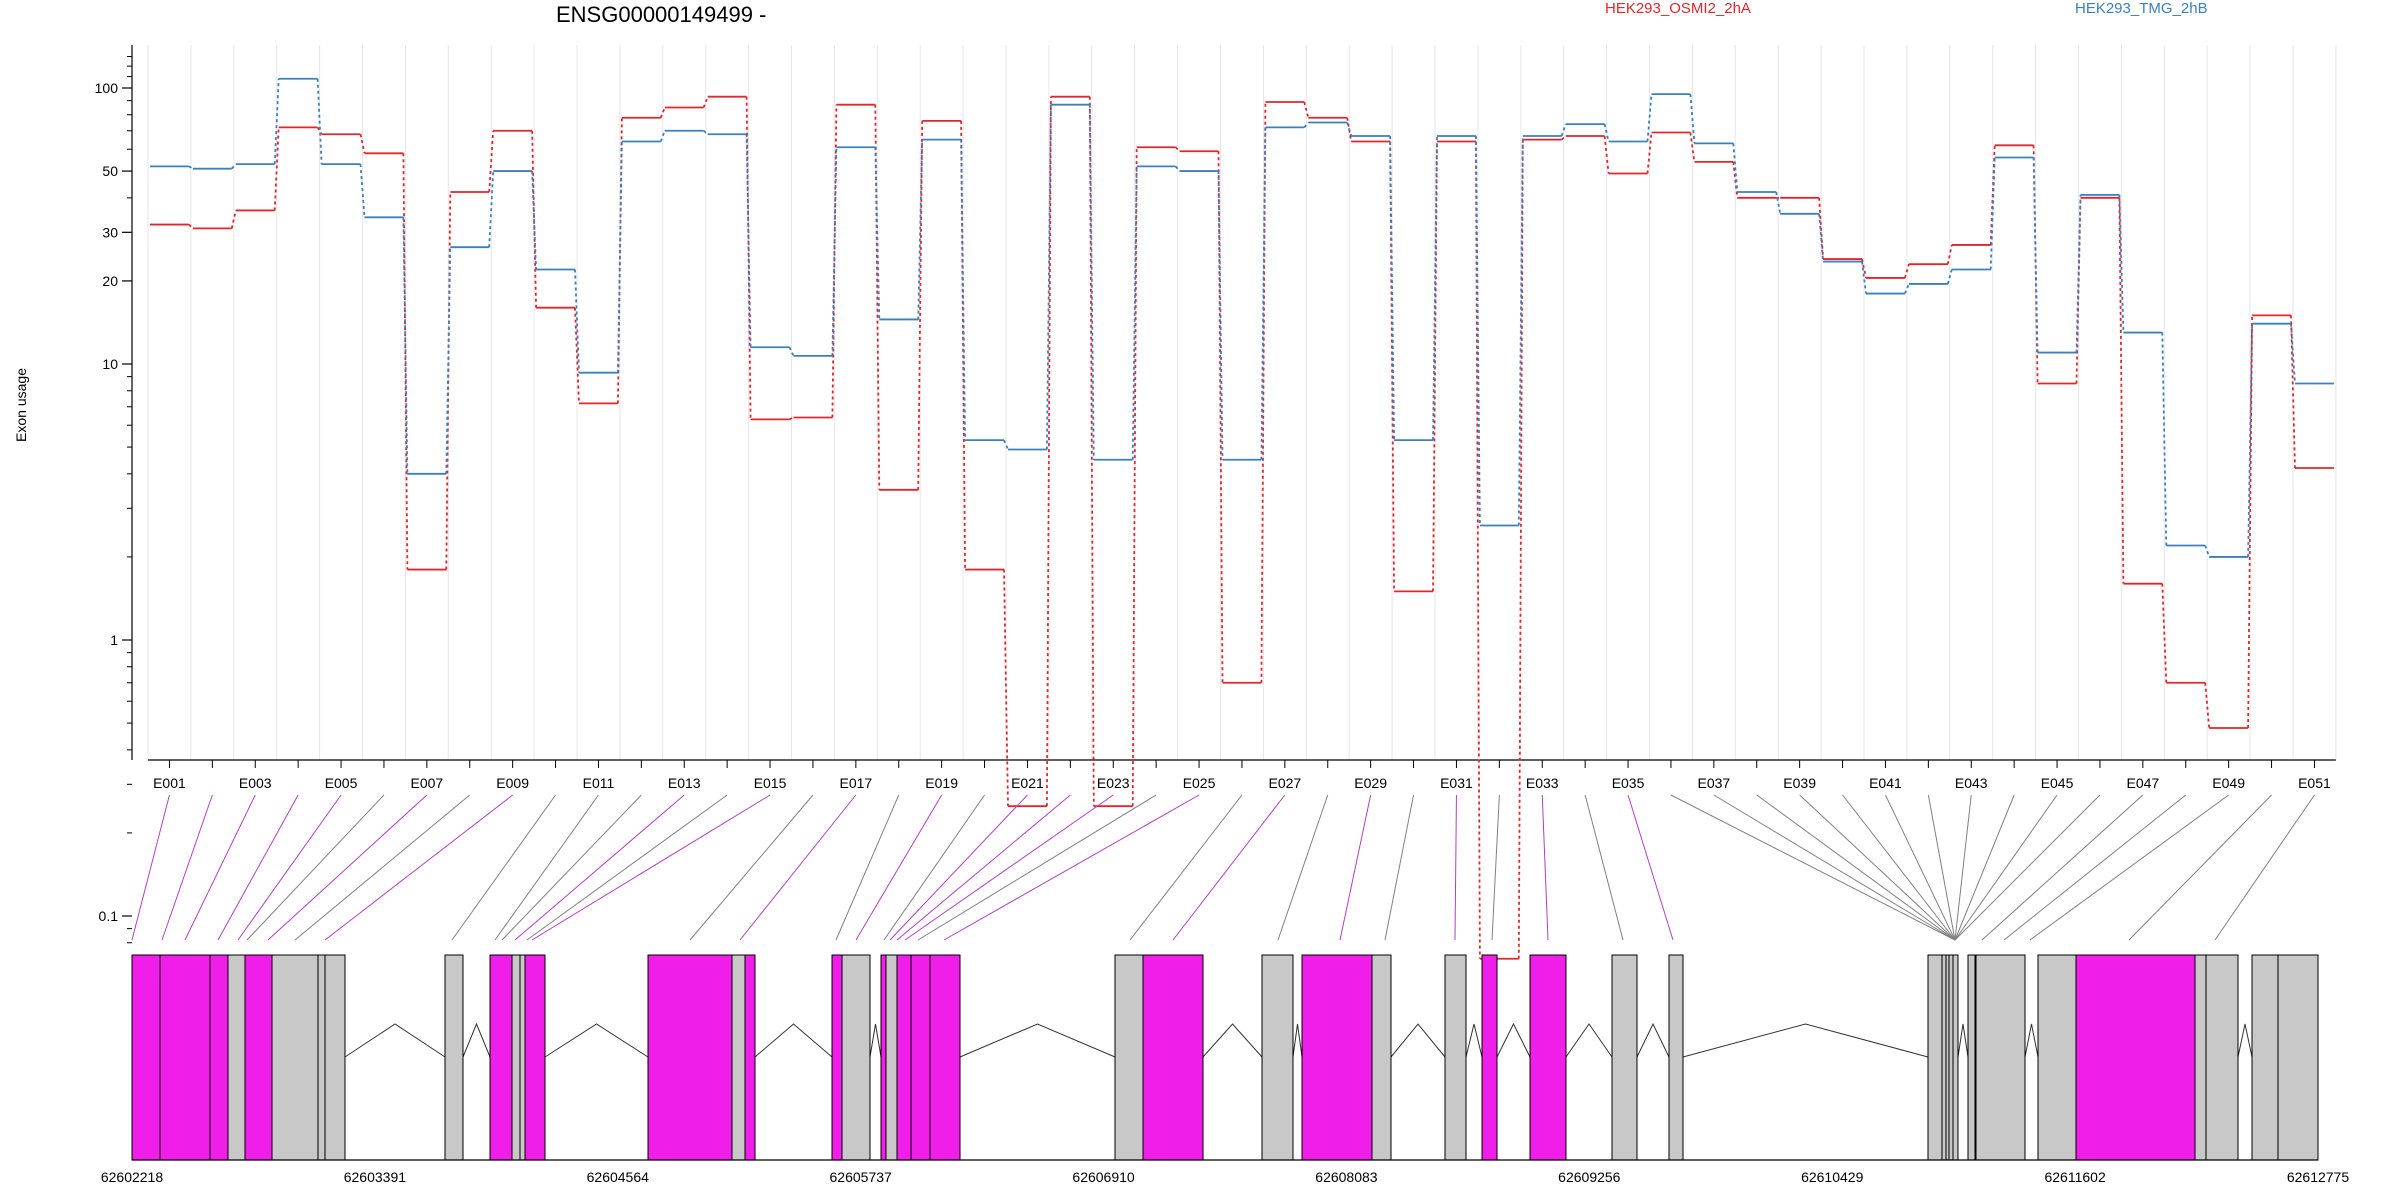 This screenshot has height=1200, width=2400. Describe the element at coordinates (618, 1177) in the screenshot. I see `genomic-tick-label: 62604564` at that location.